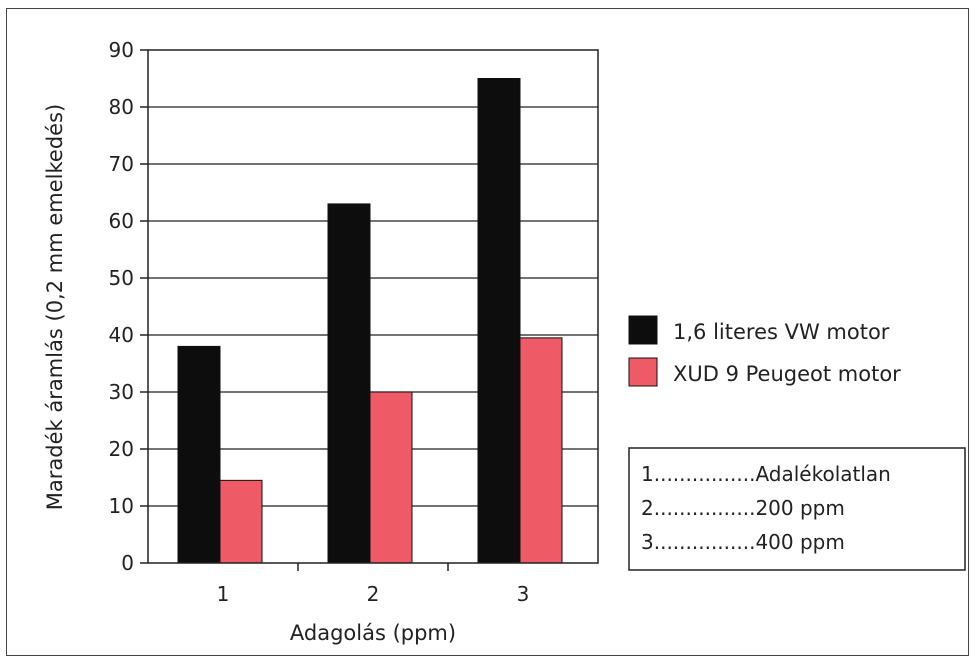  I want to click on y-tick-label: 0, so click(127, 563).